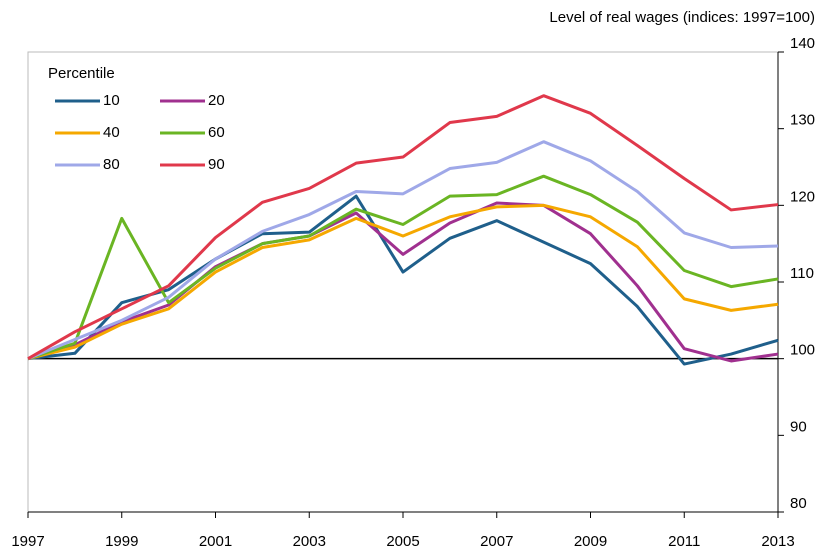 The width and height of the screenshot is (834, 560). What do you see at coordinates (802, 196) in the screenshot?
I see `y-tick-label: 120` at bounding box center [802, 196].